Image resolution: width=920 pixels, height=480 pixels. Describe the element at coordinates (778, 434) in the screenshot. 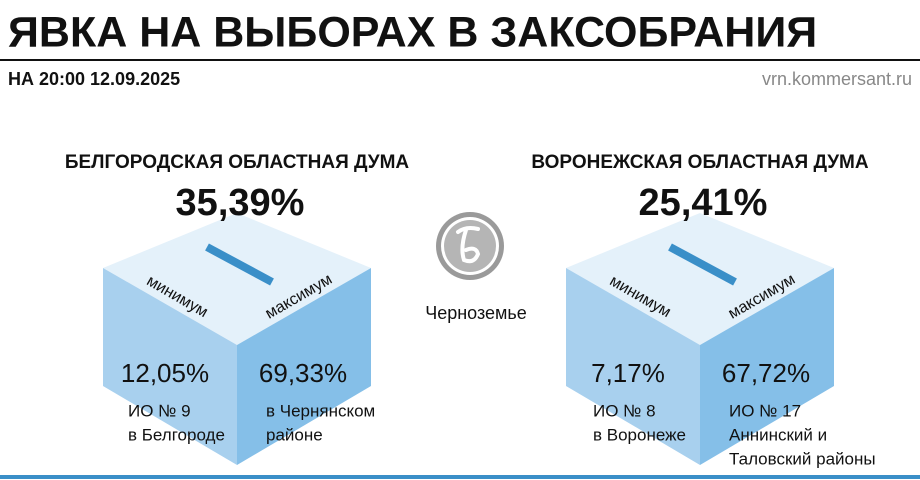

I see `max-place: Аннинский и` at that location.